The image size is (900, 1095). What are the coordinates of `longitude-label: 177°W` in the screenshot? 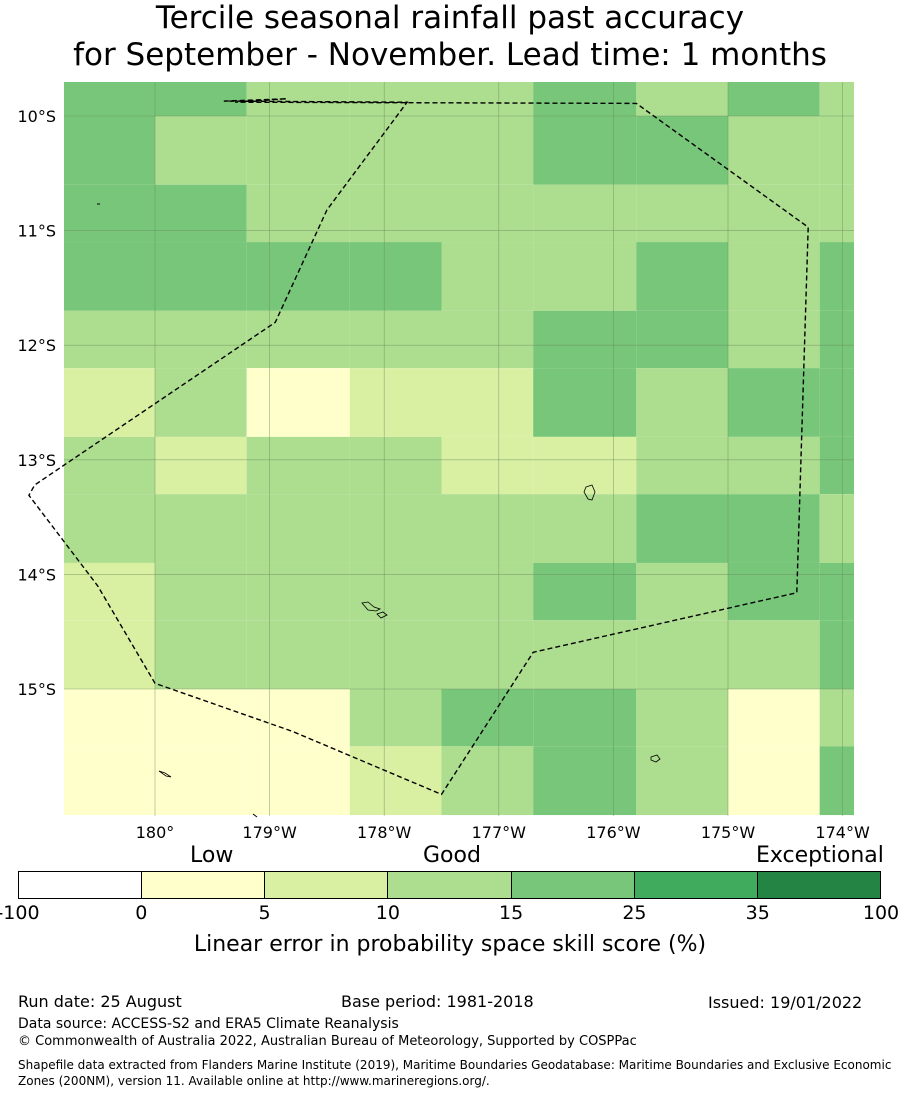 It's located at (499, 831).